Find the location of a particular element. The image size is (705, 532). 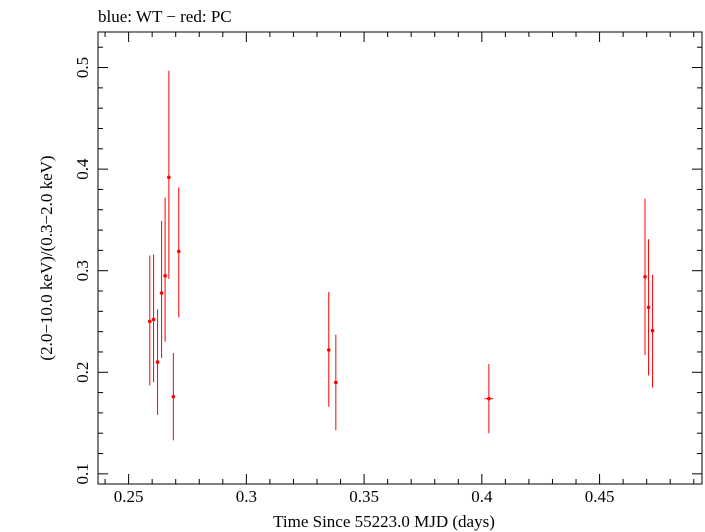

y-tick-label: 0.2 is located at coordinates (82, 372).